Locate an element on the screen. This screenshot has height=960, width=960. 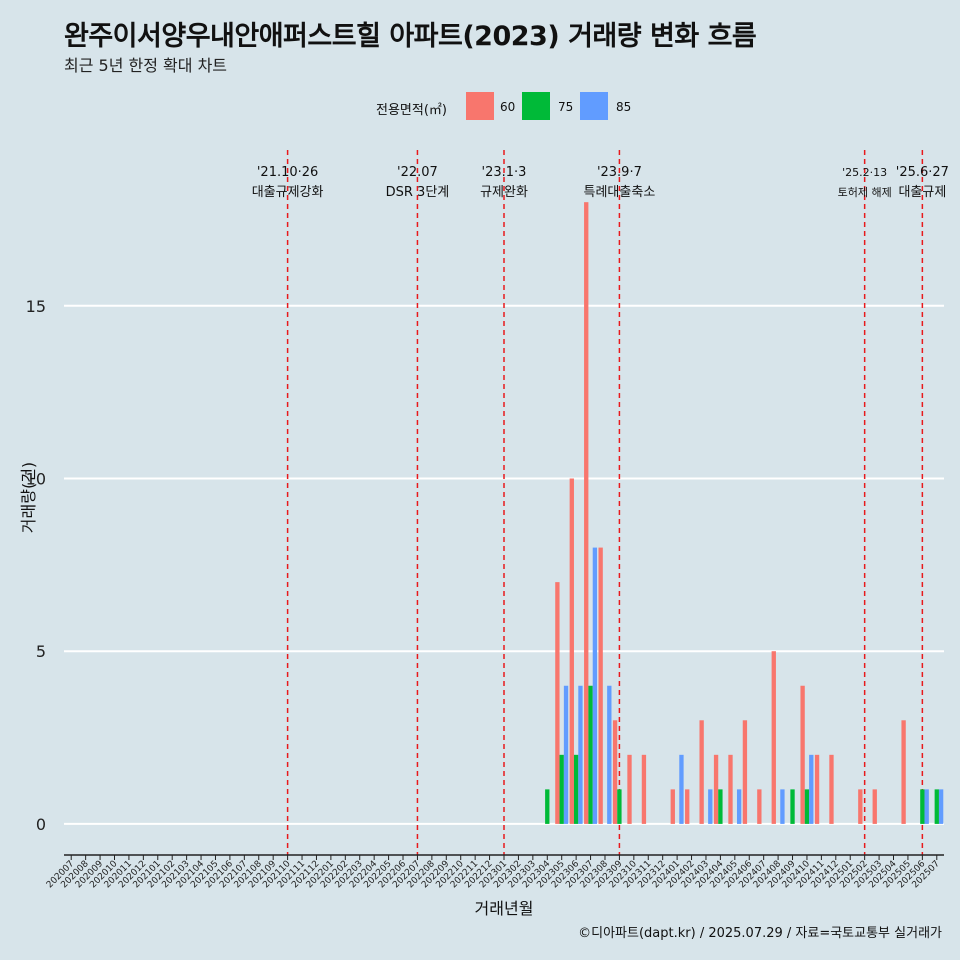
legend-label-60: 60 is located at coordinates (508, 107).